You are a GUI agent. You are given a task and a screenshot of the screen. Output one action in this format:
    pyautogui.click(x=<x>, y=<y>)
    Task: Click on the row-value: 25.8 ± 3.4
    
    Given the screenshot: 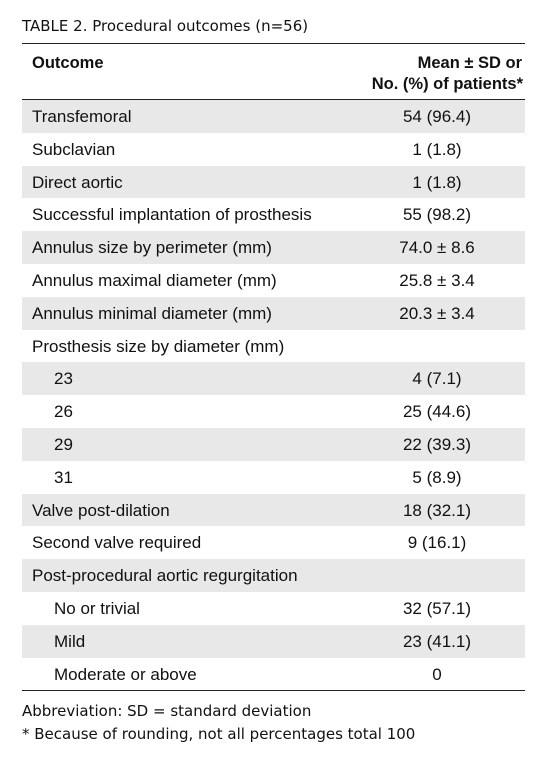 What is the action you would take?
    pyautogui.click(x=437, y=280)
    